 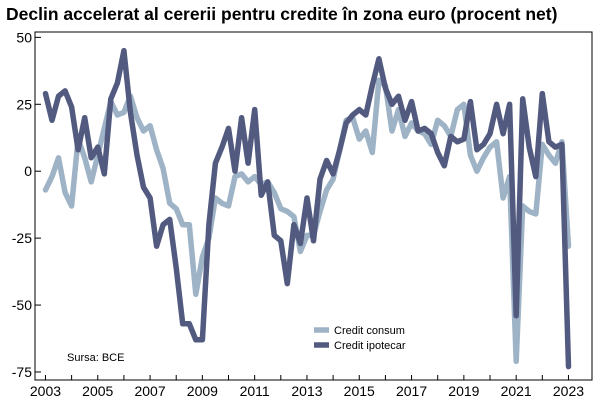 I want to click on x-tick-label: 2005, so click(x=97, y=391).